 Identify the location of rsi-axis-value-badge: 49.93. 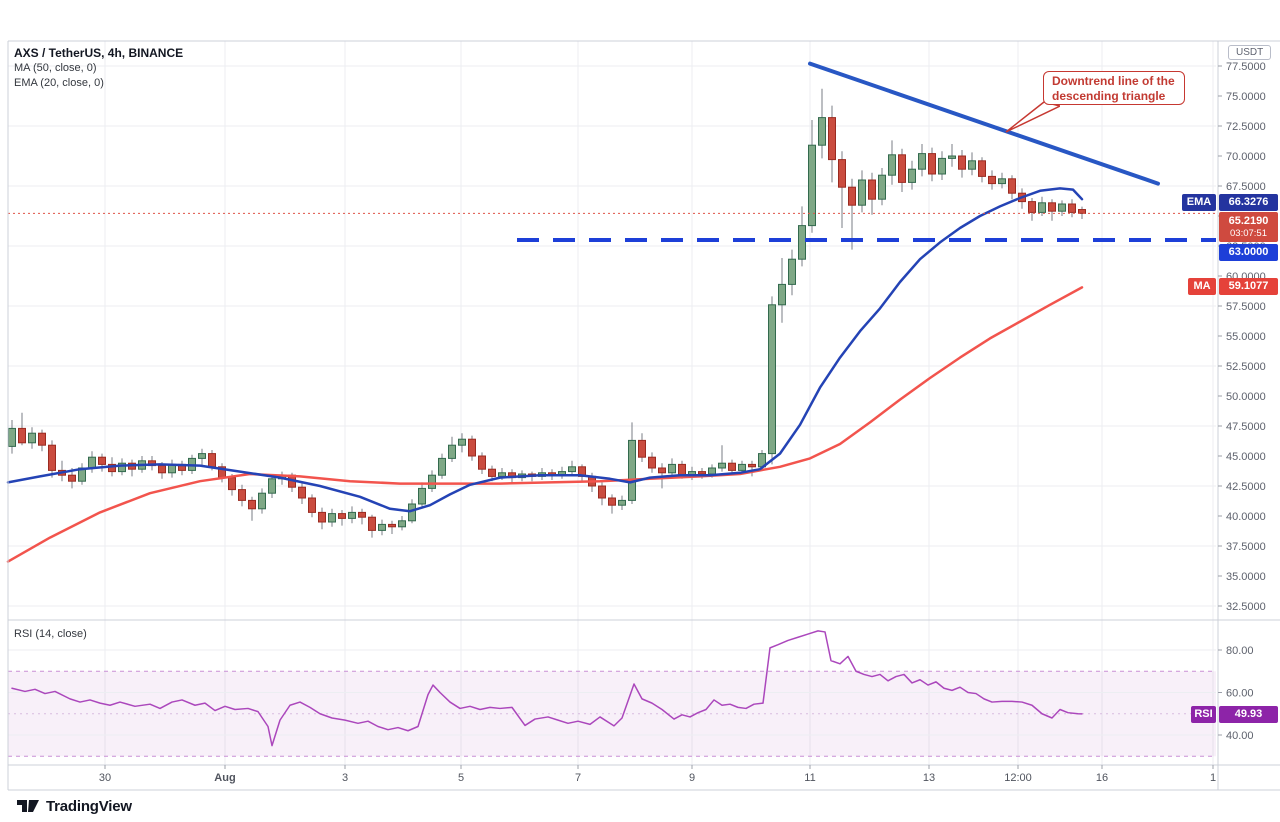
(1248, 714).